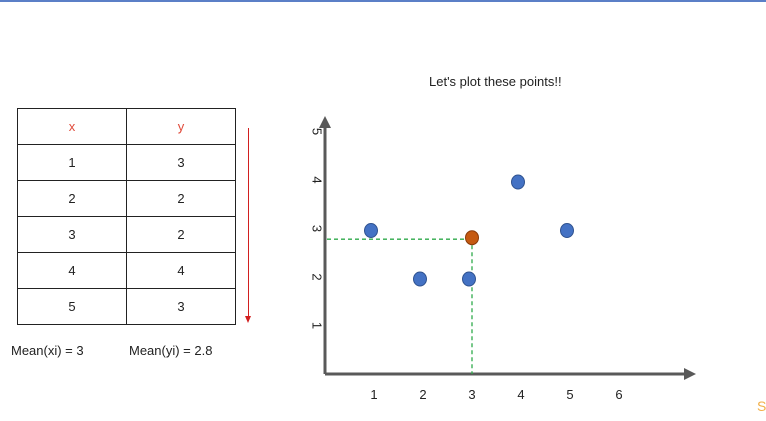 This screenshot has width=766, height=421. I want to click on x-tick-label: 1, so click(373, 394).